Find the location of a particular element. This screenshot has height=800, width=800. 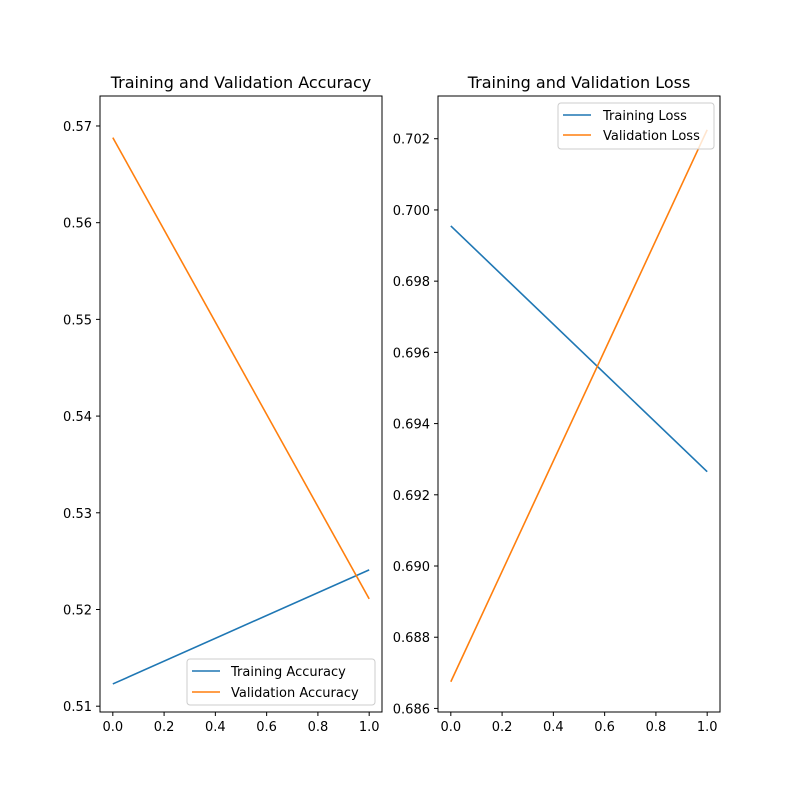

loss-xtick-label: 1.0 is located at coordinates (707, 727).